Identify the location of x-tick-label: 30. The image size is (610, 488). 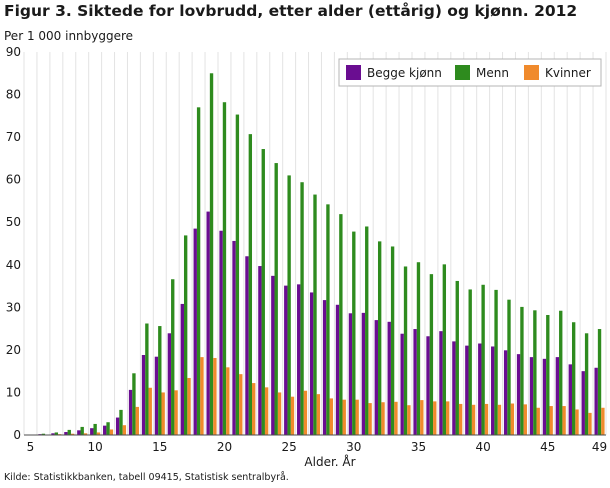
(353, 447).